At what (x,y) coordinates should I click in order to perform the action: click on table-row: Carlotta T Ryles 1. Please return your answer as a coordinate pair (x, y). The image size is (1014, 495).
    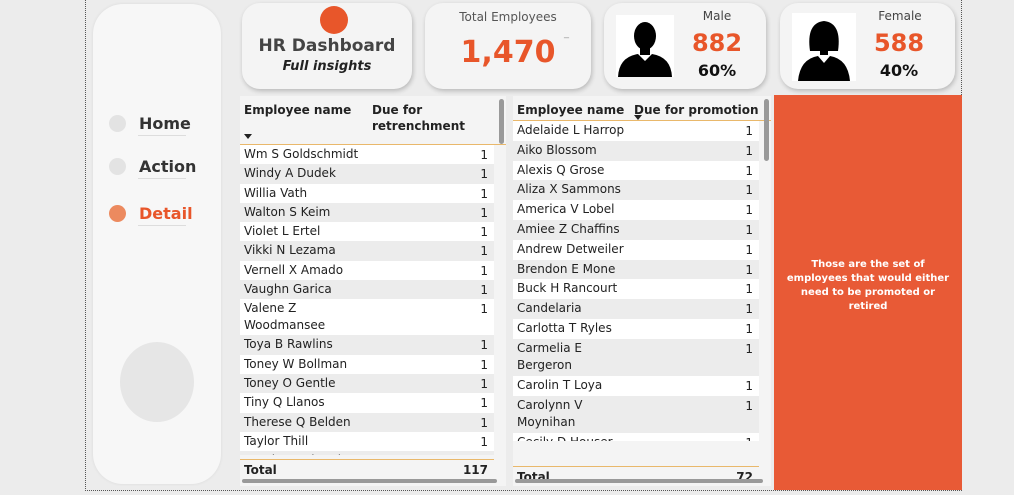
    Looking at the image, I should click on (636, 328).